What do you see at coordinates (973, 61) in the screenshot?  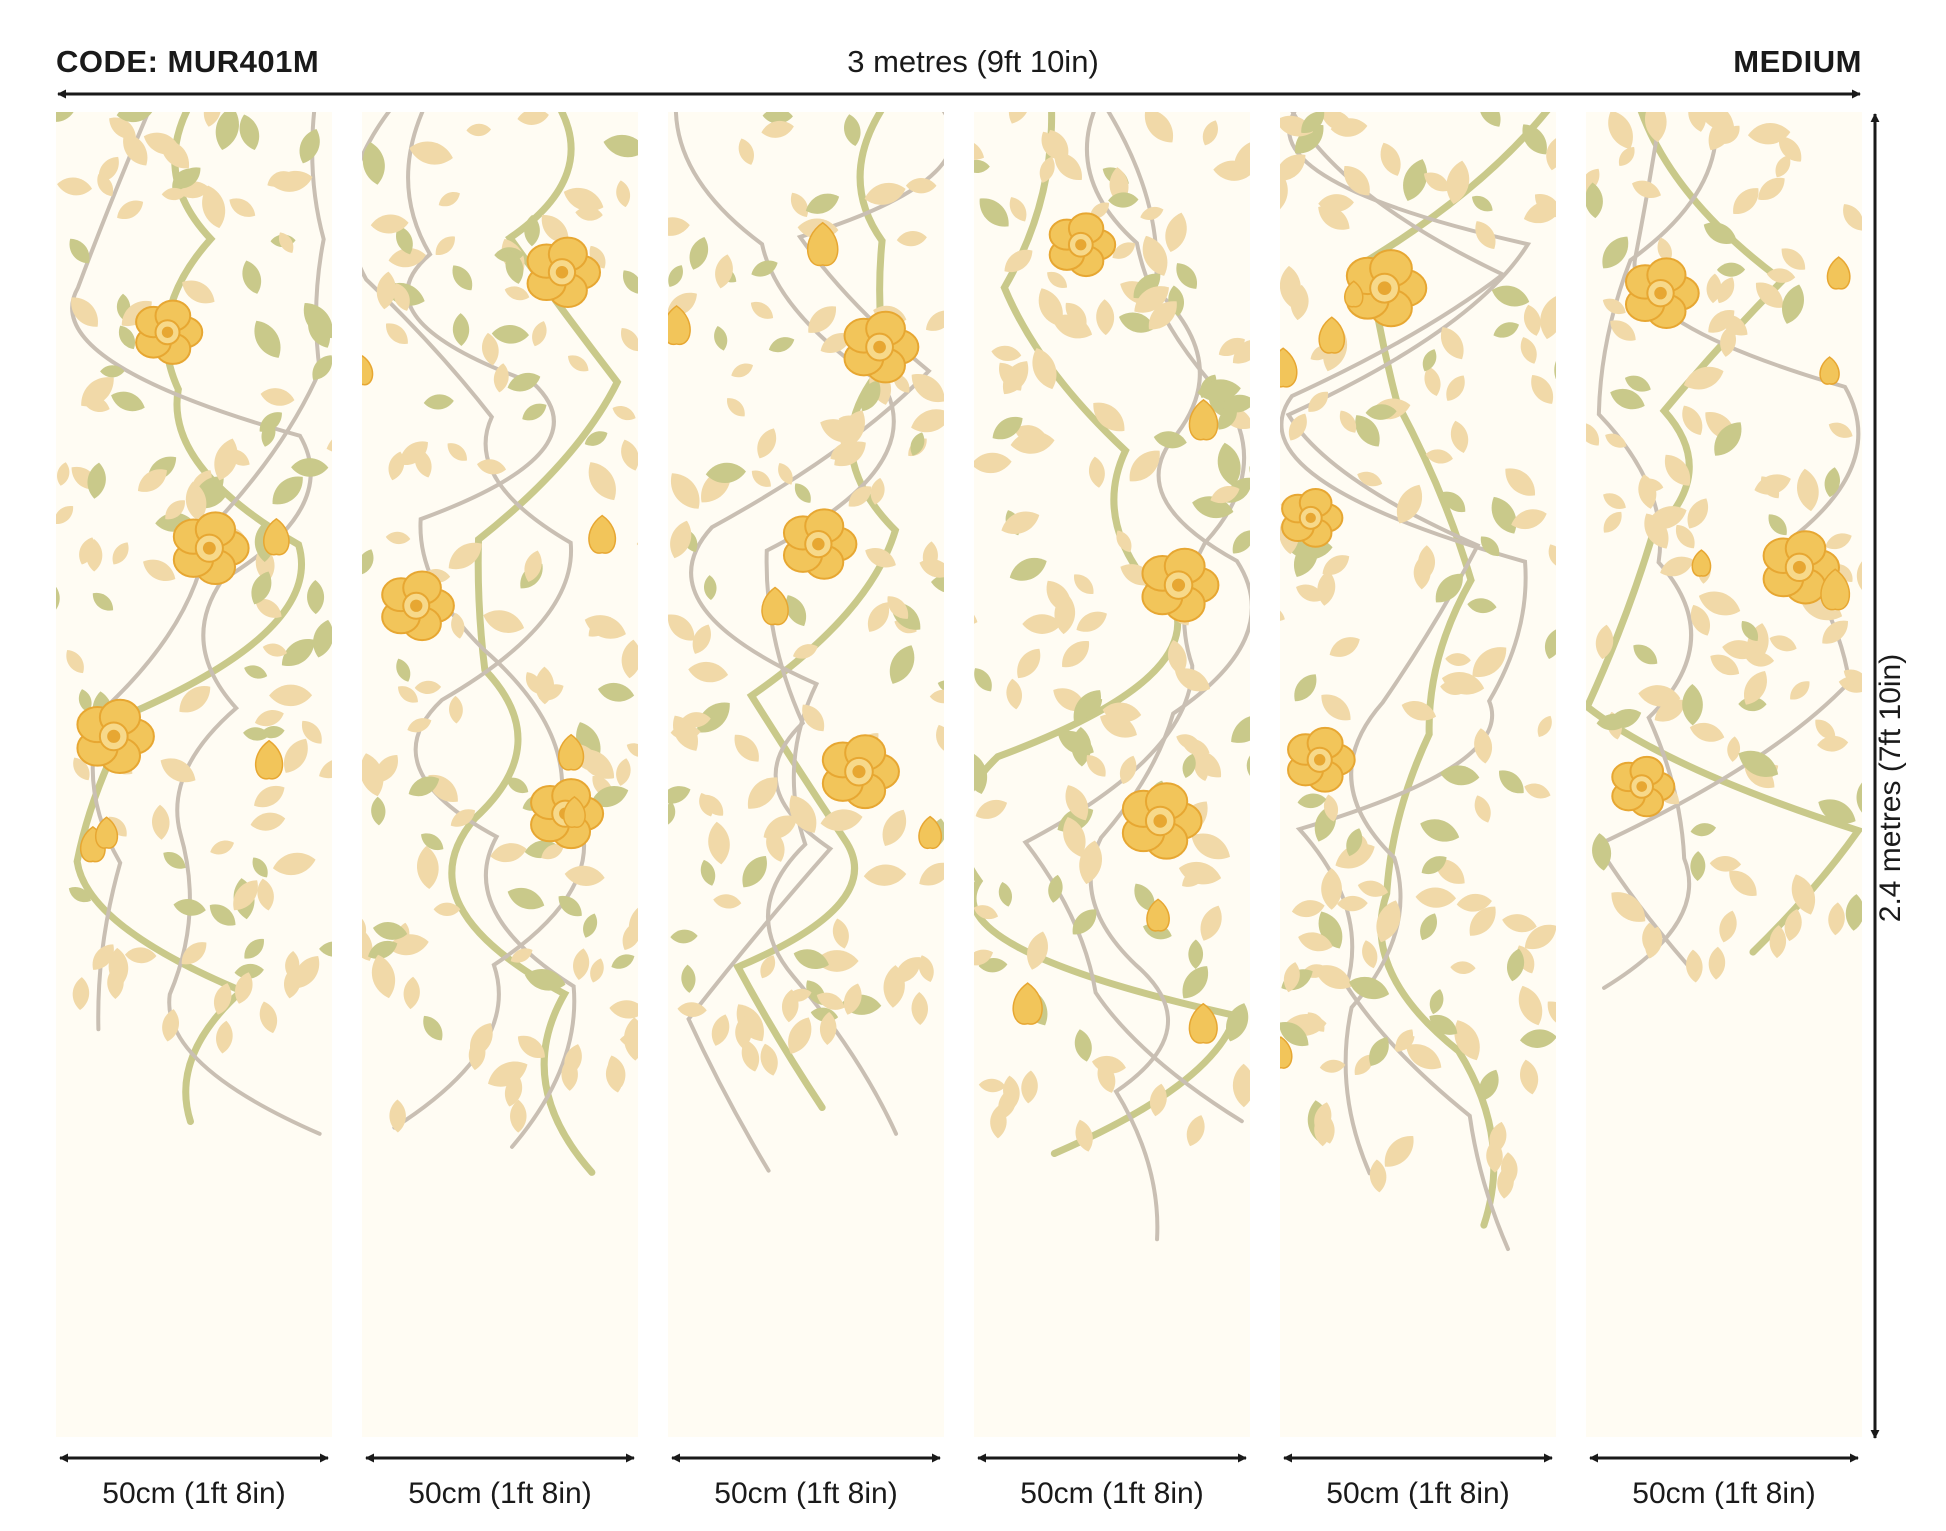 I see `total-width-label: 3 metres (9ft 10in)` at bounding box center [973, 61].